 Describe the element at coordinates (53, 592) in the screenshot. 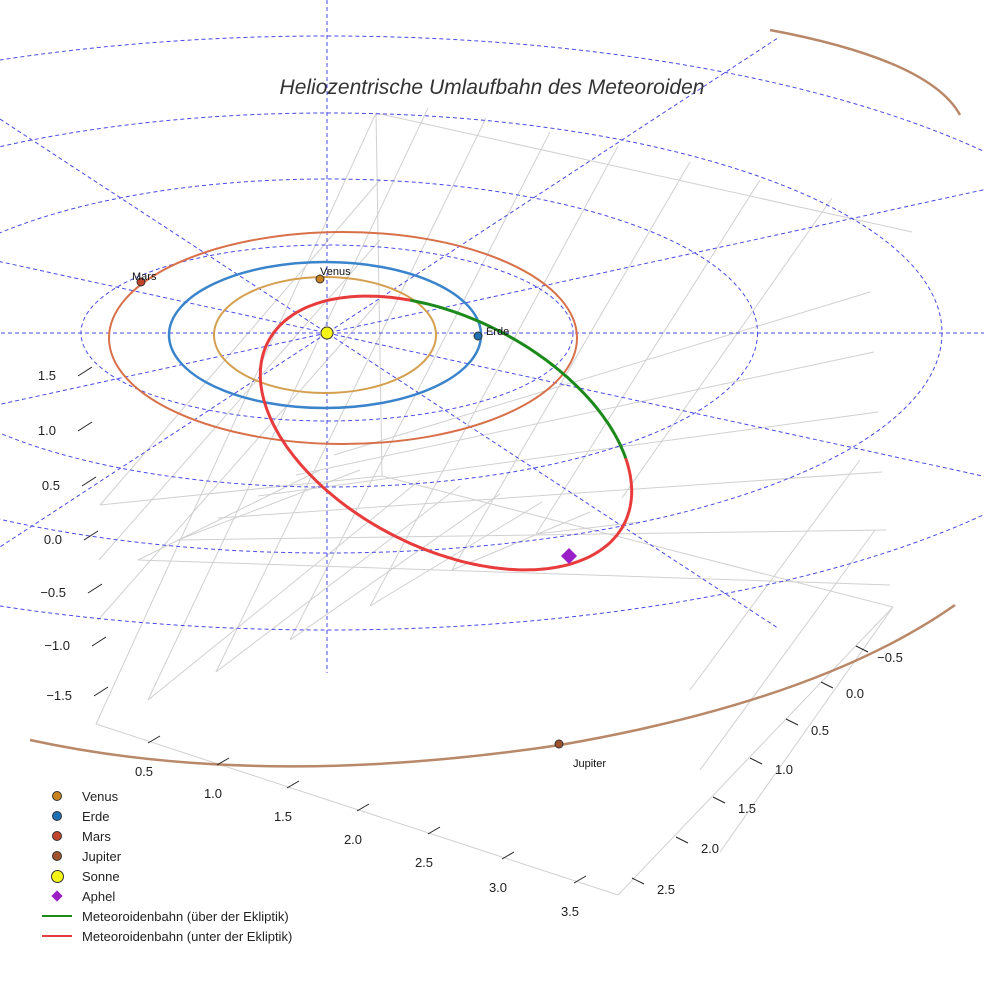

I see `z-tick-label: −0.5` at that location.